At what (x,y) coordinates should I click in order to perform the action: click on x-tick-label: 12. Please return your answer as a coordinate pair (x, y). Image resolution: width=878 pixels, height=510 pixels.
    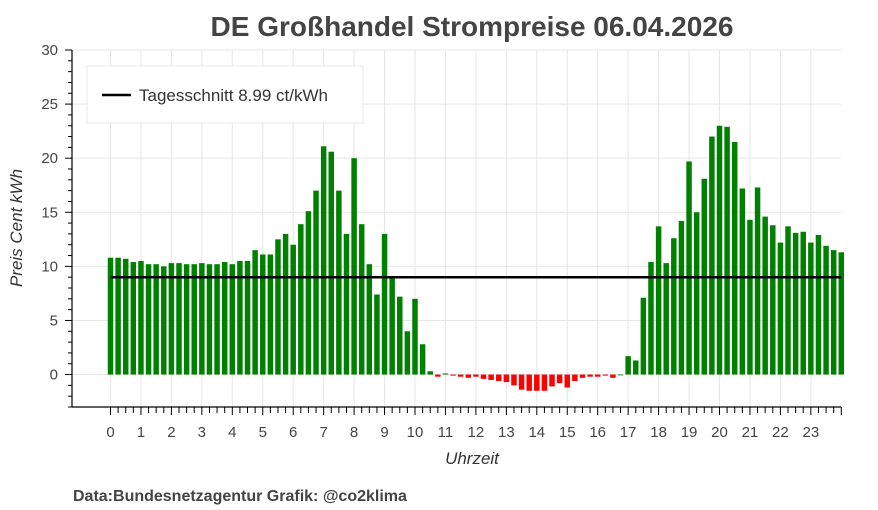
    Looking at the image, I should click on (476, 432).